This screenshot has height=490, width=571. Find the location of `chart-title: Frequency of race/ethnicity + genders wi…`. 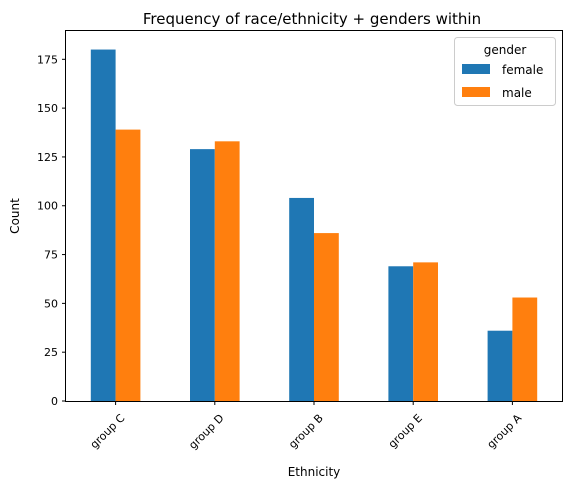

chart-title: Frequency of race/ethnicity + genders wi… is located at coordinates (312, 19).